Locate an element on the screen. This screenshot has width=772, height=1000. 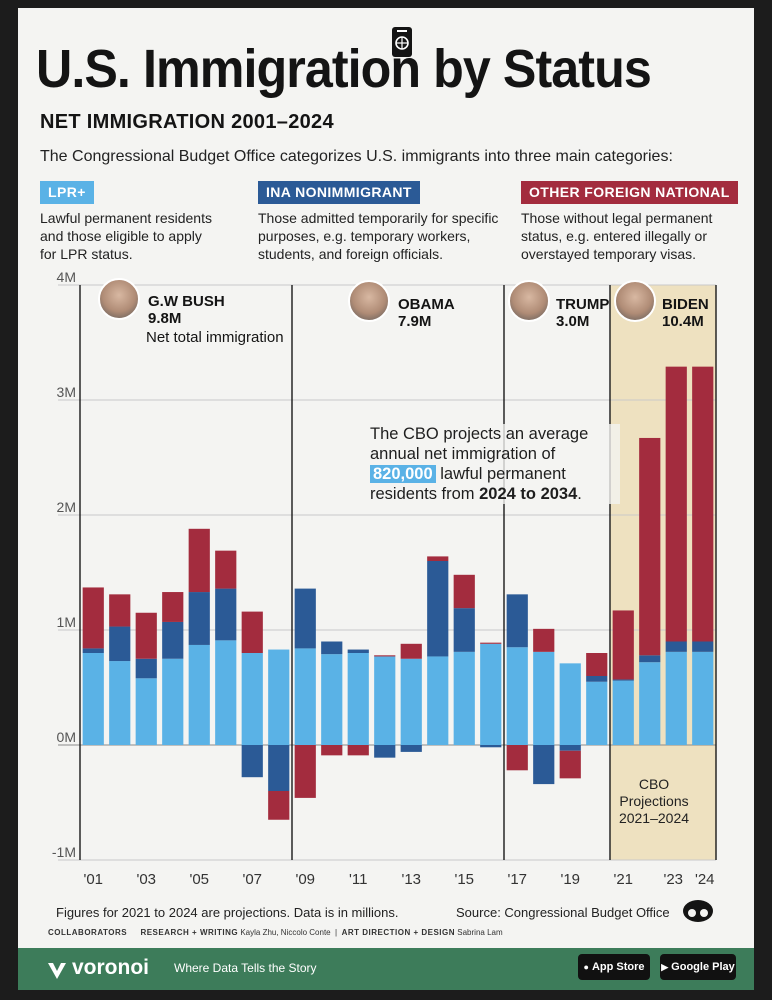
source-text: Source: Congressional Budget Office is located at coordinates (563, 912).